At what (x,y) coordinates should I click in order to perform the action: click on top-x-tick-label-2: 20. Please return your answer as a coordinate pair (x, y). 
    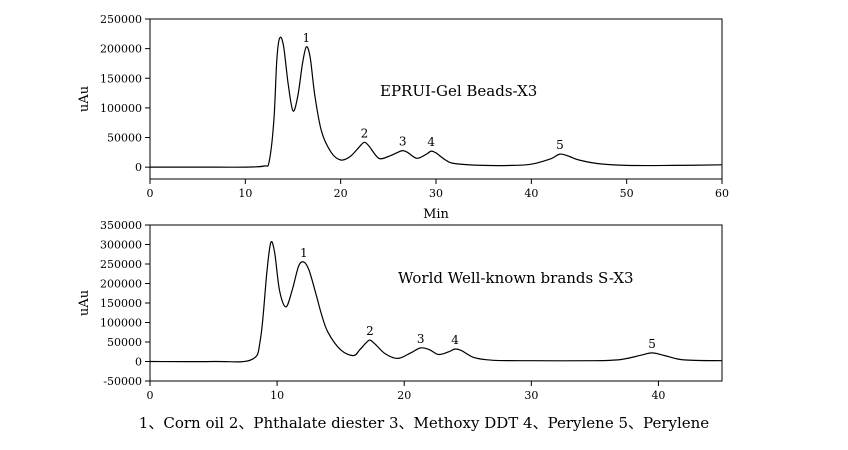
    Looking at the image, I should click on (341, 193).